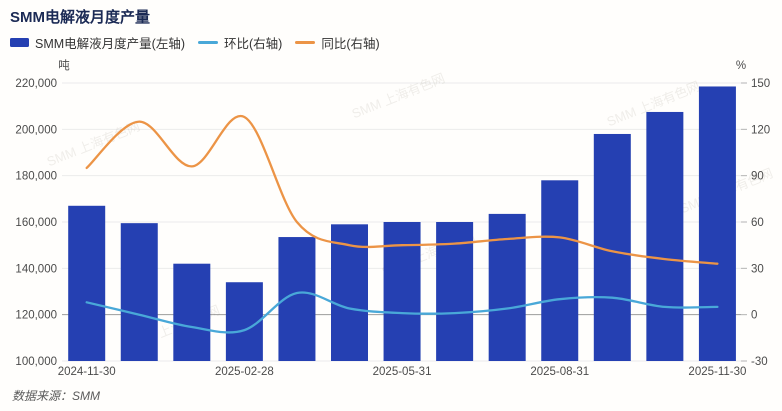  I want to click on left-axis-tick-label: 160,000, so click(36, 223).